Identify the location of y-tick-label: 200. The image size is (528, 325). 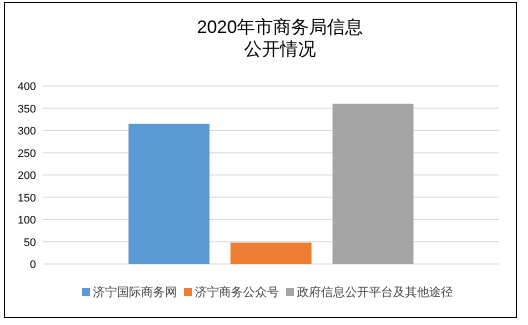
(27, 176).